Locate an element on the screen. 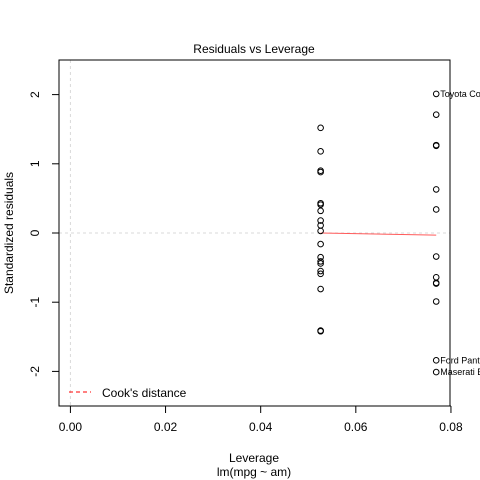  x-tick-label-3: 0.06 is located at coordinates (356, 427).